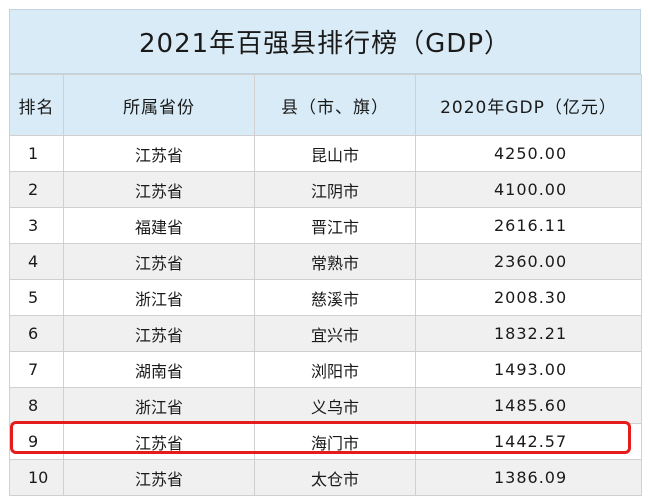  Describe the element at coordinates (335, 441) in the screenshot. I see `county-cell: 海门市` at that location.